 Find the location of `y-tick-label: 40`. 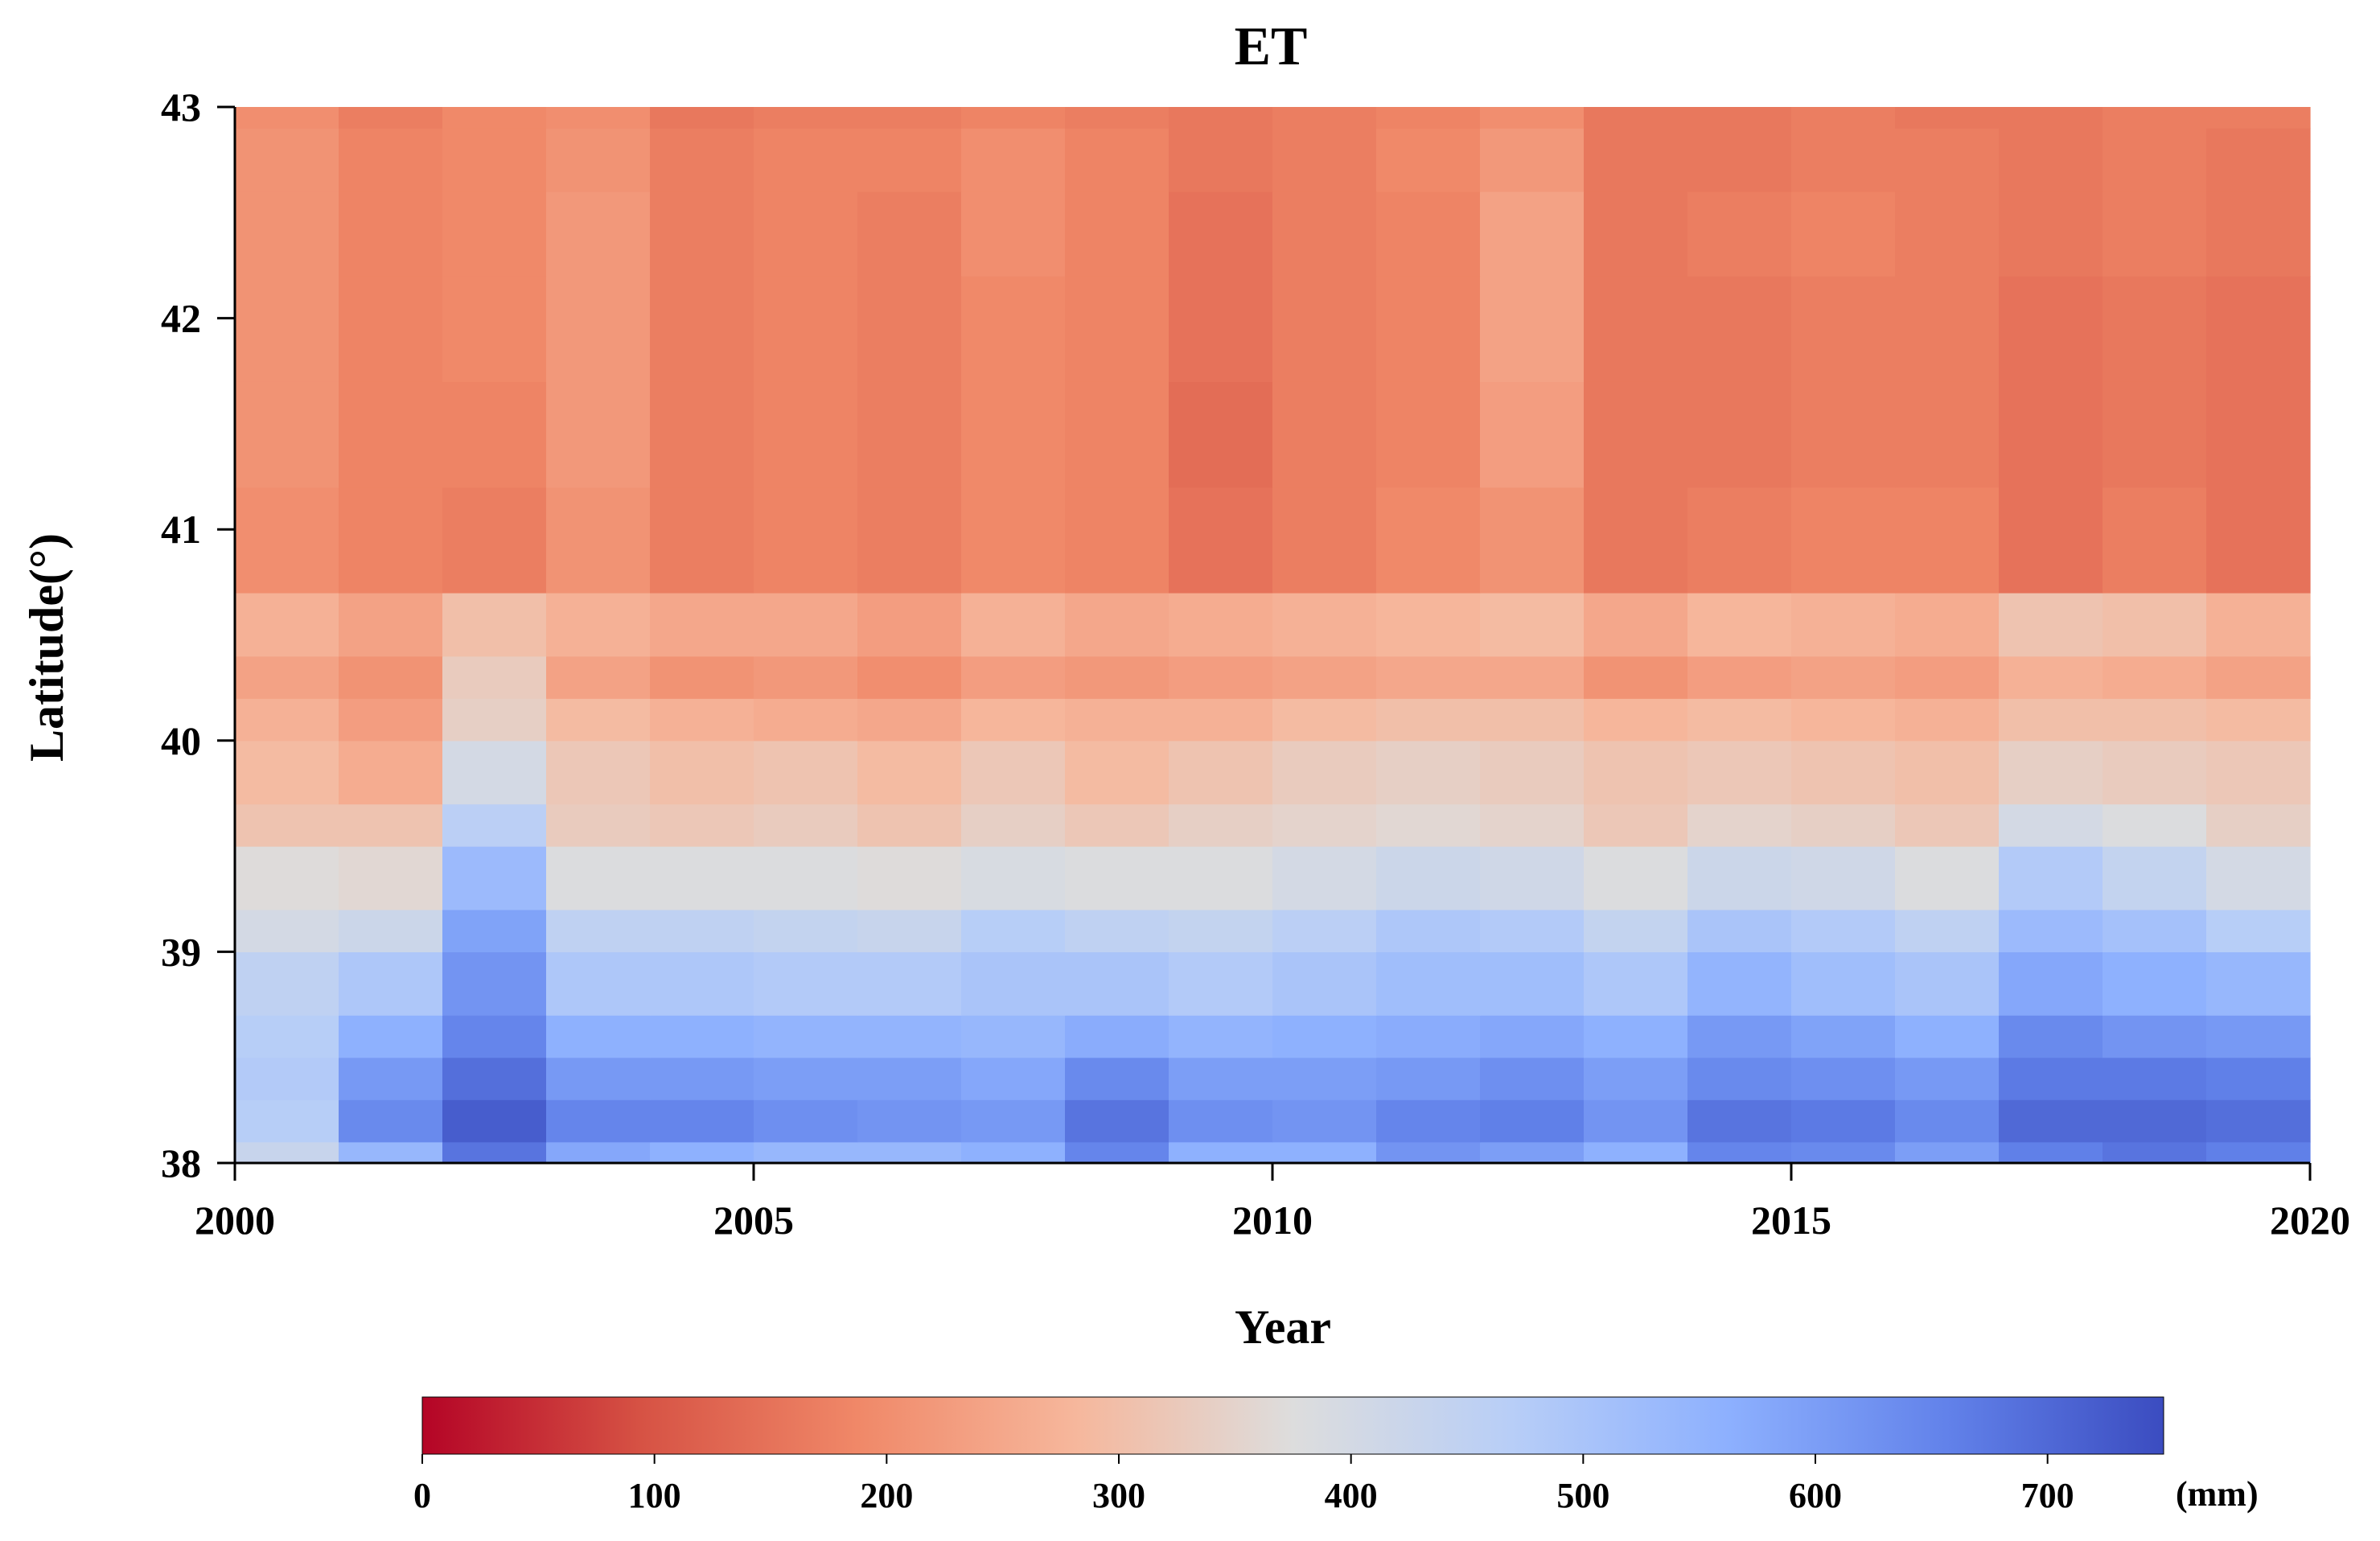

y-tick-label: 40 is located at coordinates (181, 740).